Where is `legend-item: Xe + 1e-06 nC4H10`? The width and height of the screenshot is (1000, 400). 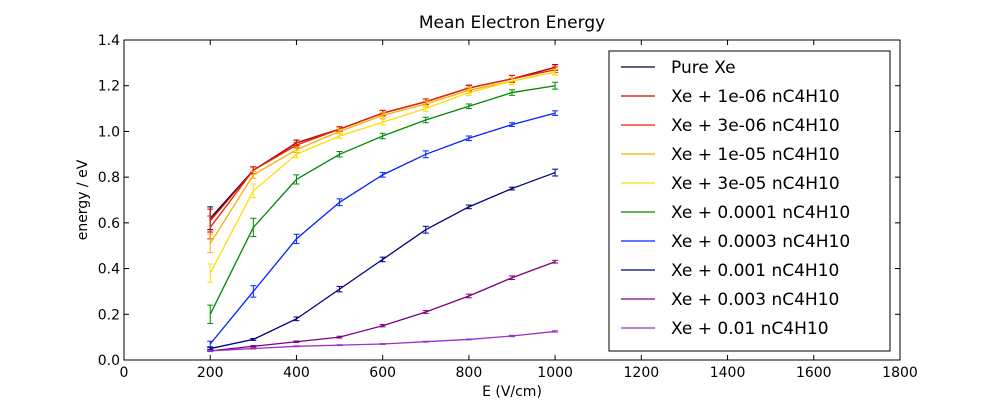 legend-item: Xe + 1e-06 nC4H10 is located at coordinates (730, 97).